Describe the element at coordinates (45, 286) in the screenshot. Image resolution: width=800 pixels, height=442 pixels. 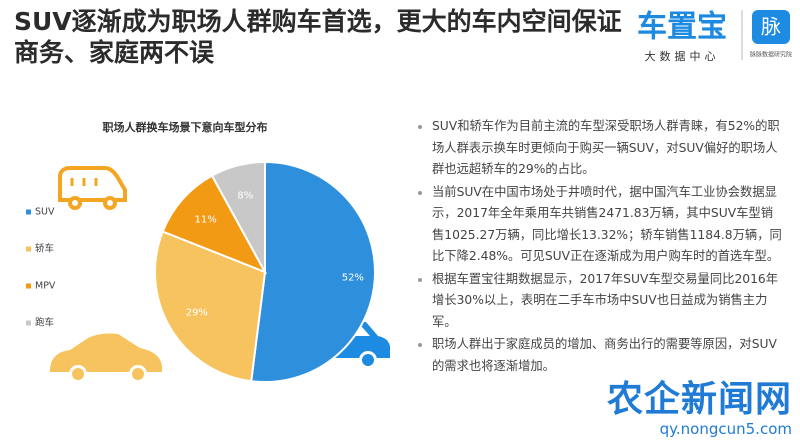
I see `legend-label: MPV` at that location.